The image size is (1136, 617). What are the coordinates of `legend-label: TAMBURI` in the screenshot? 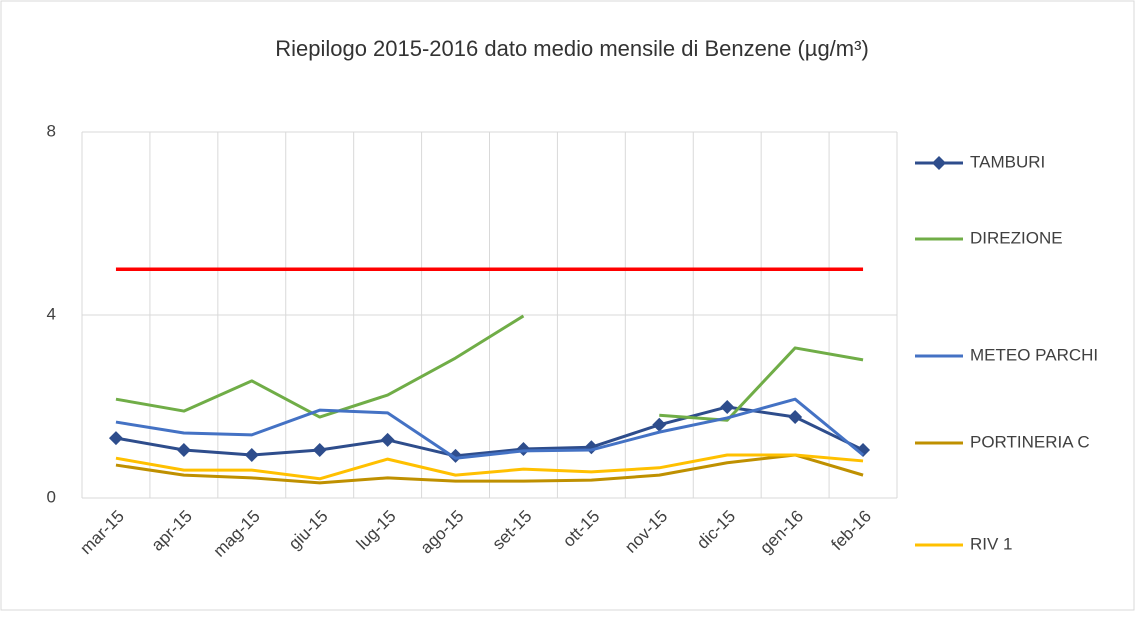 It's located at (1007, 161).